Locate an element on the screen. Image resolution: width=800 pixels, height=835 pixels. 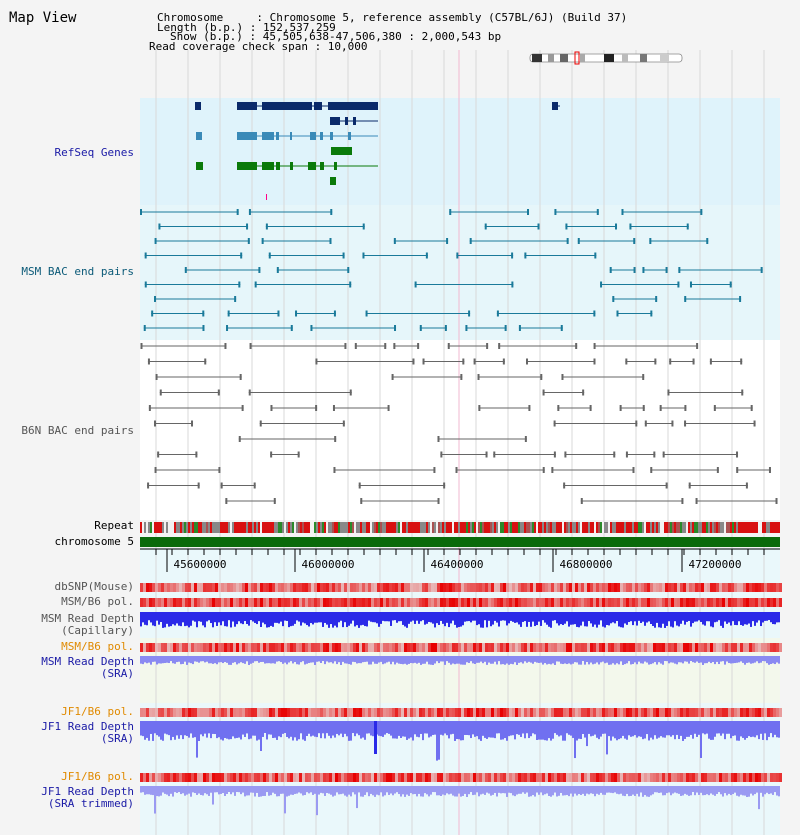
label-msm-depth-cap: MSM Read Depth is located at coordinates (87, 618).